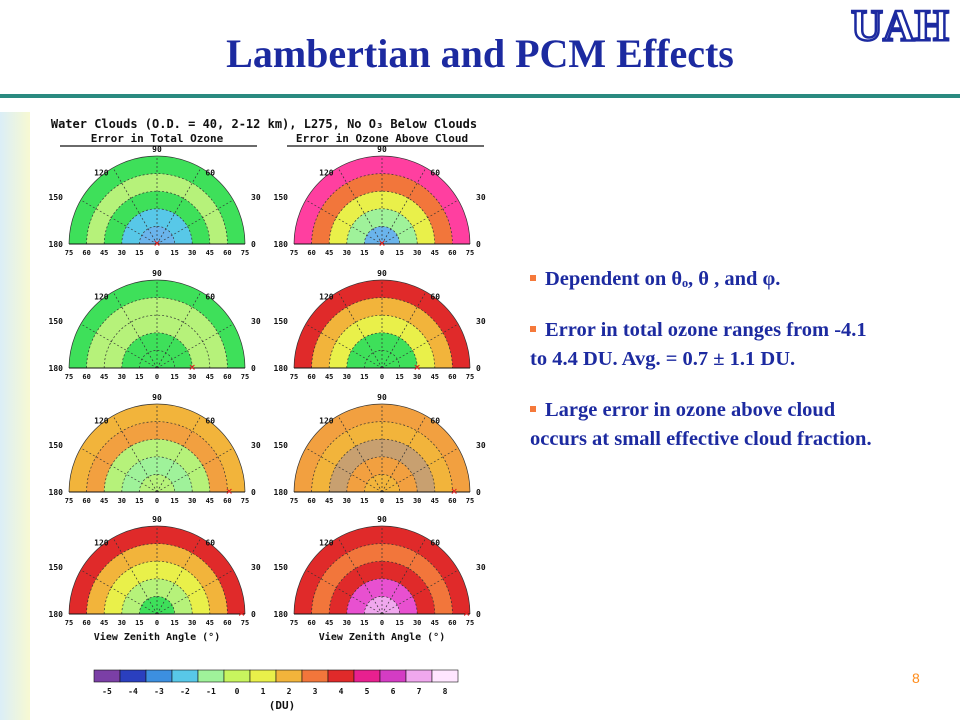 This screenshot has width=960, height=721. Describe the element at coordinates (159, 691) in the screenshot. I see `colorbar-tick-label: -3` at that location.